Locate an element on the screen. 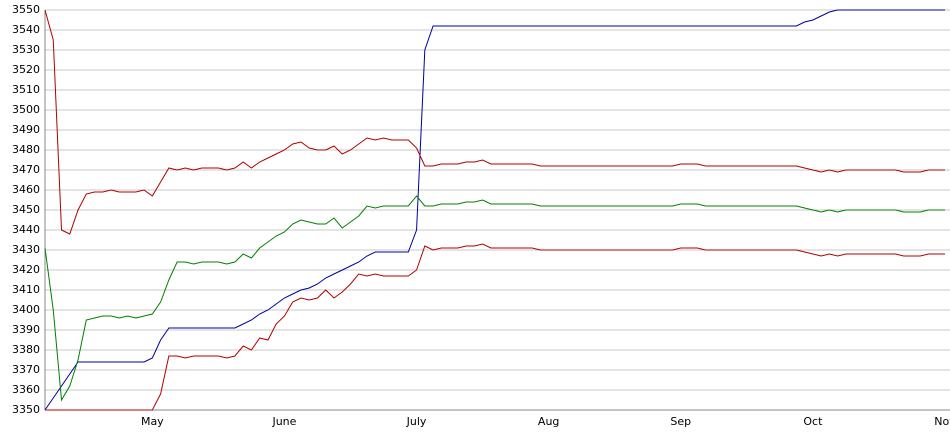  y-tick-label: 3450 is located at coordinates (26, 209).